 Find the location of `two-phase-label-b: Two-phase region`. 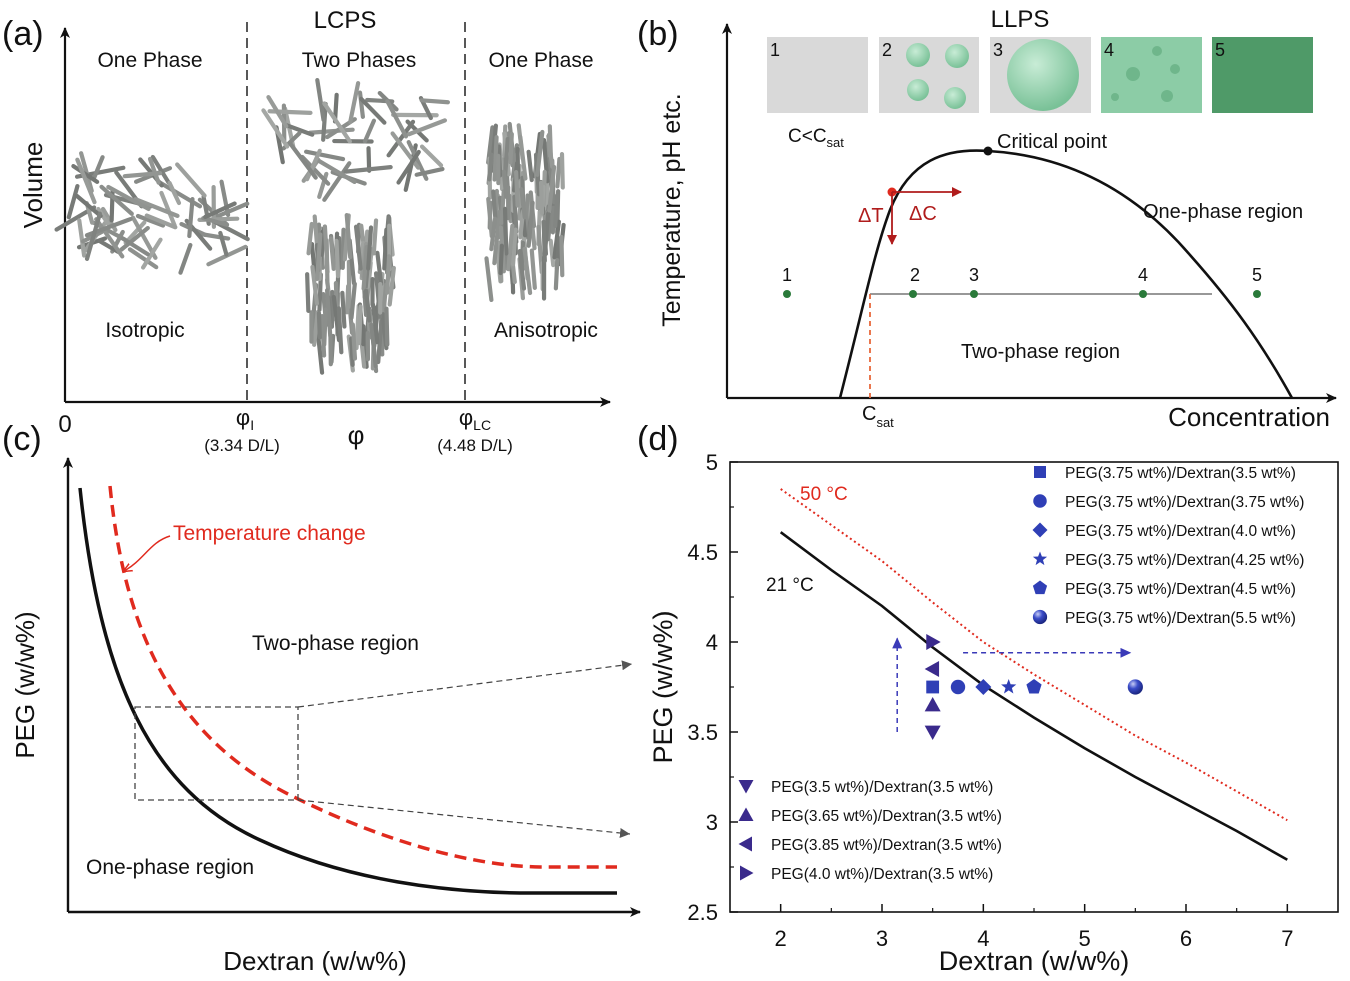

two-phase-label-b: Two-phase region is located at coordinates (1040, 352).